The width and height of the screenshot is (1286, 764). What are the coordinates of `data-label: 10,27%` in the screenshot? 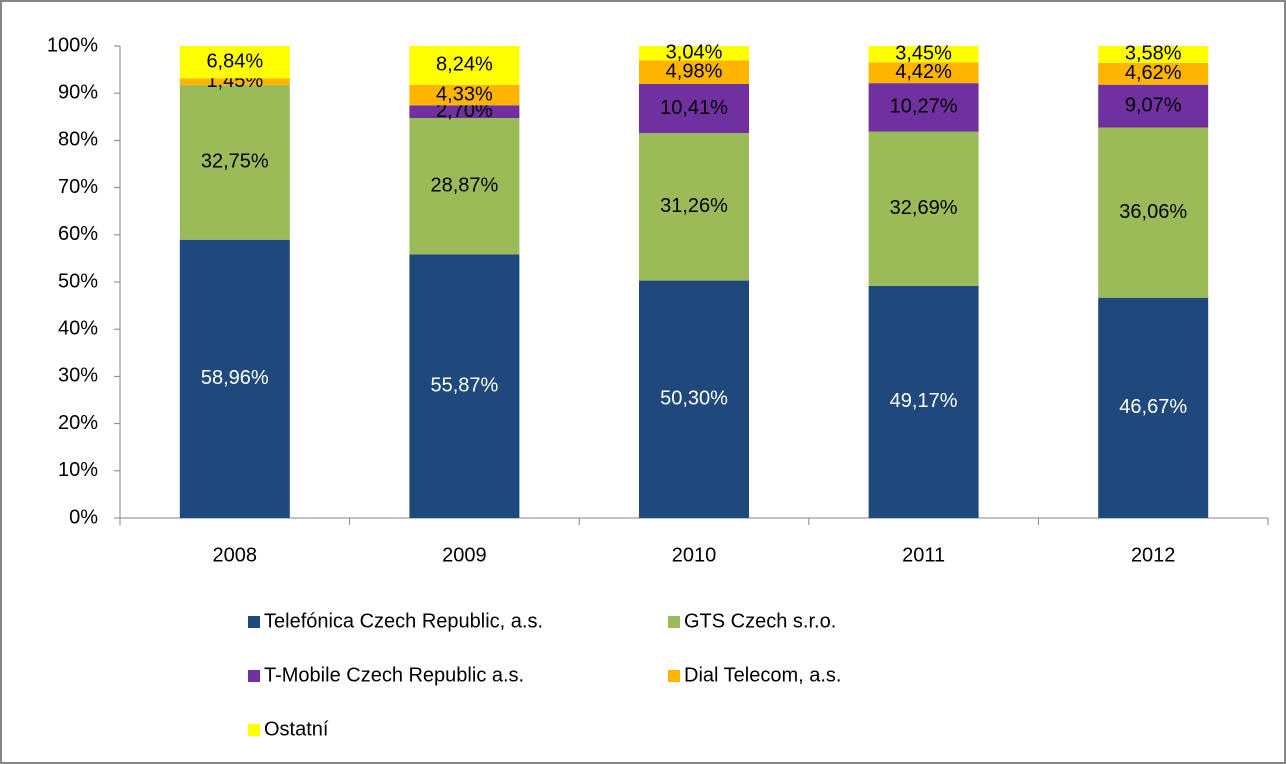 It's located at (924, 107).